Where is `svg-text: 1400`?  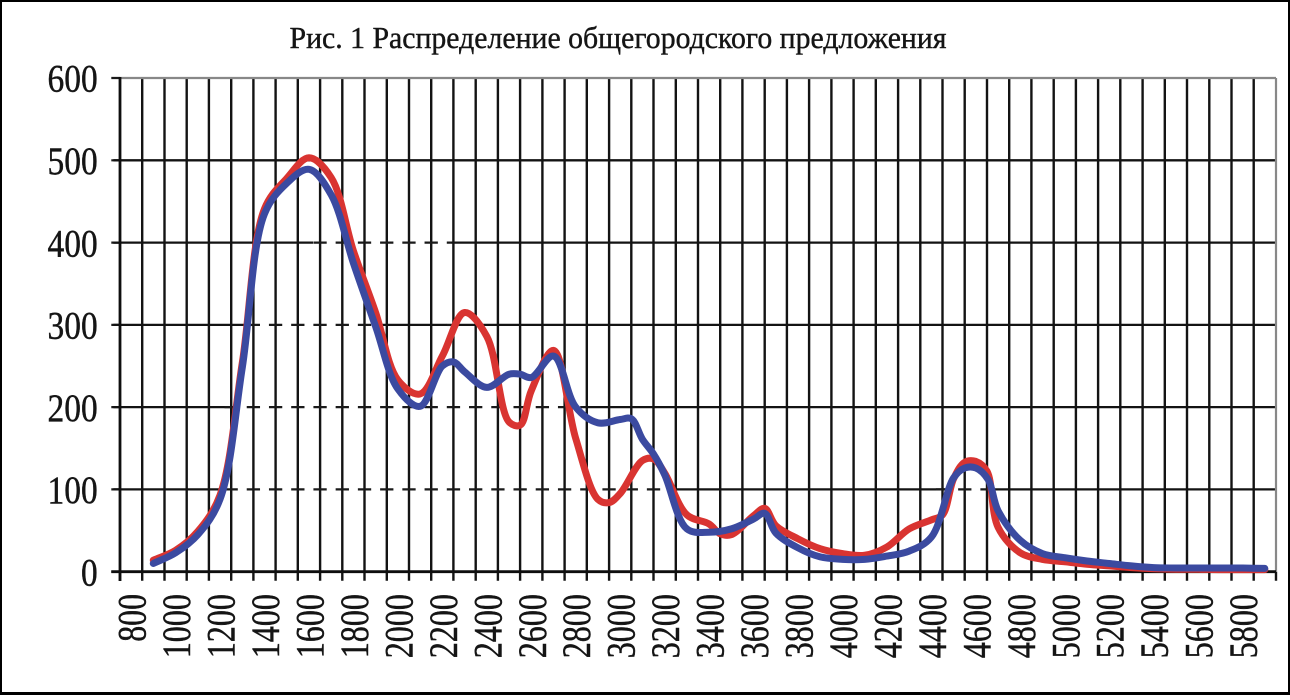
svg-text: 1400 is located at coordinates (265, 626).